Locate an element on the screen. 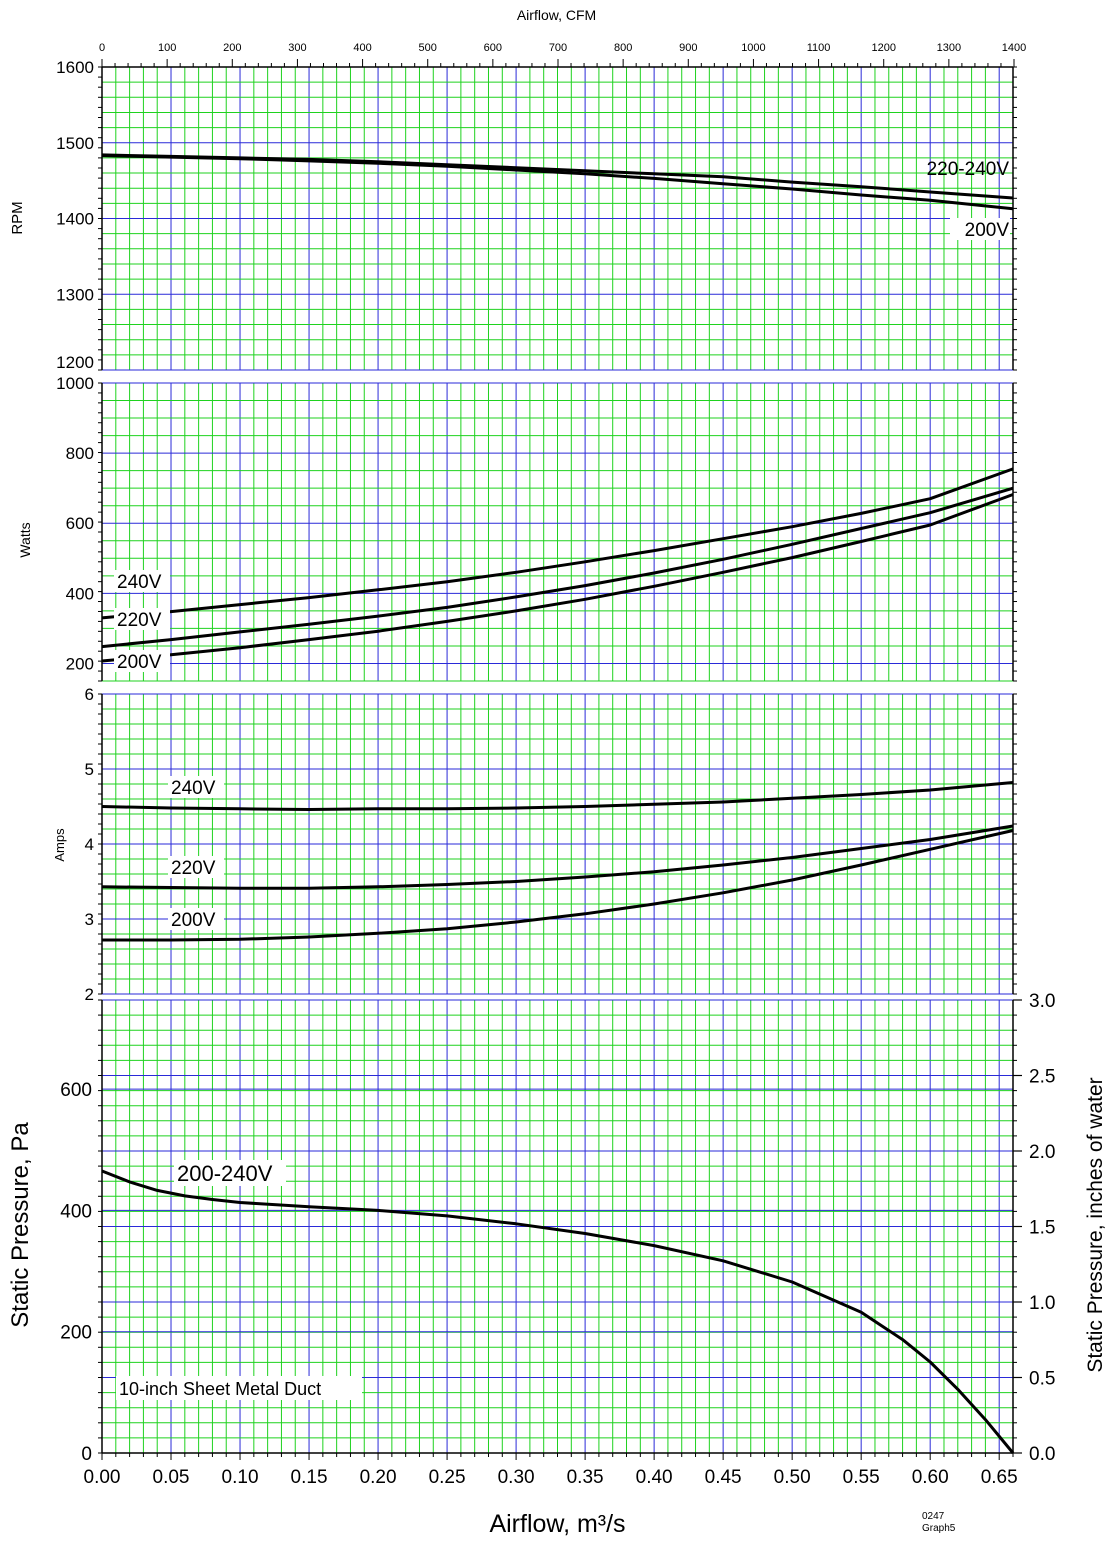 Image resolution: width=1117 pixels, height=1545 pixels. figure-id: 0247 is located at coordinates (933, 1516).